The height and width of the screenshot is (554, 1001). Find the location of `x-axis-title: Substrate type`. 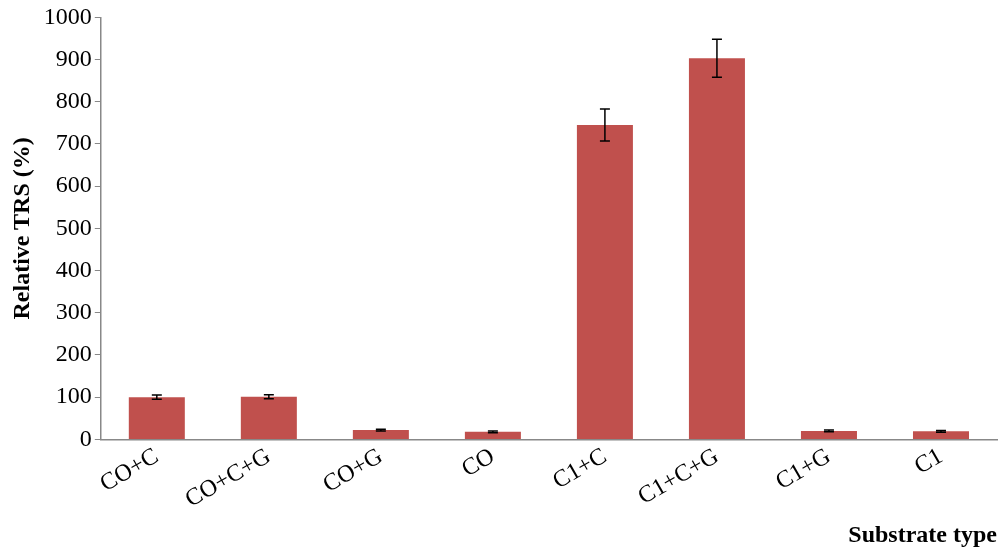

x-axis-title: Substrate type is located at coordinates (923, 533).